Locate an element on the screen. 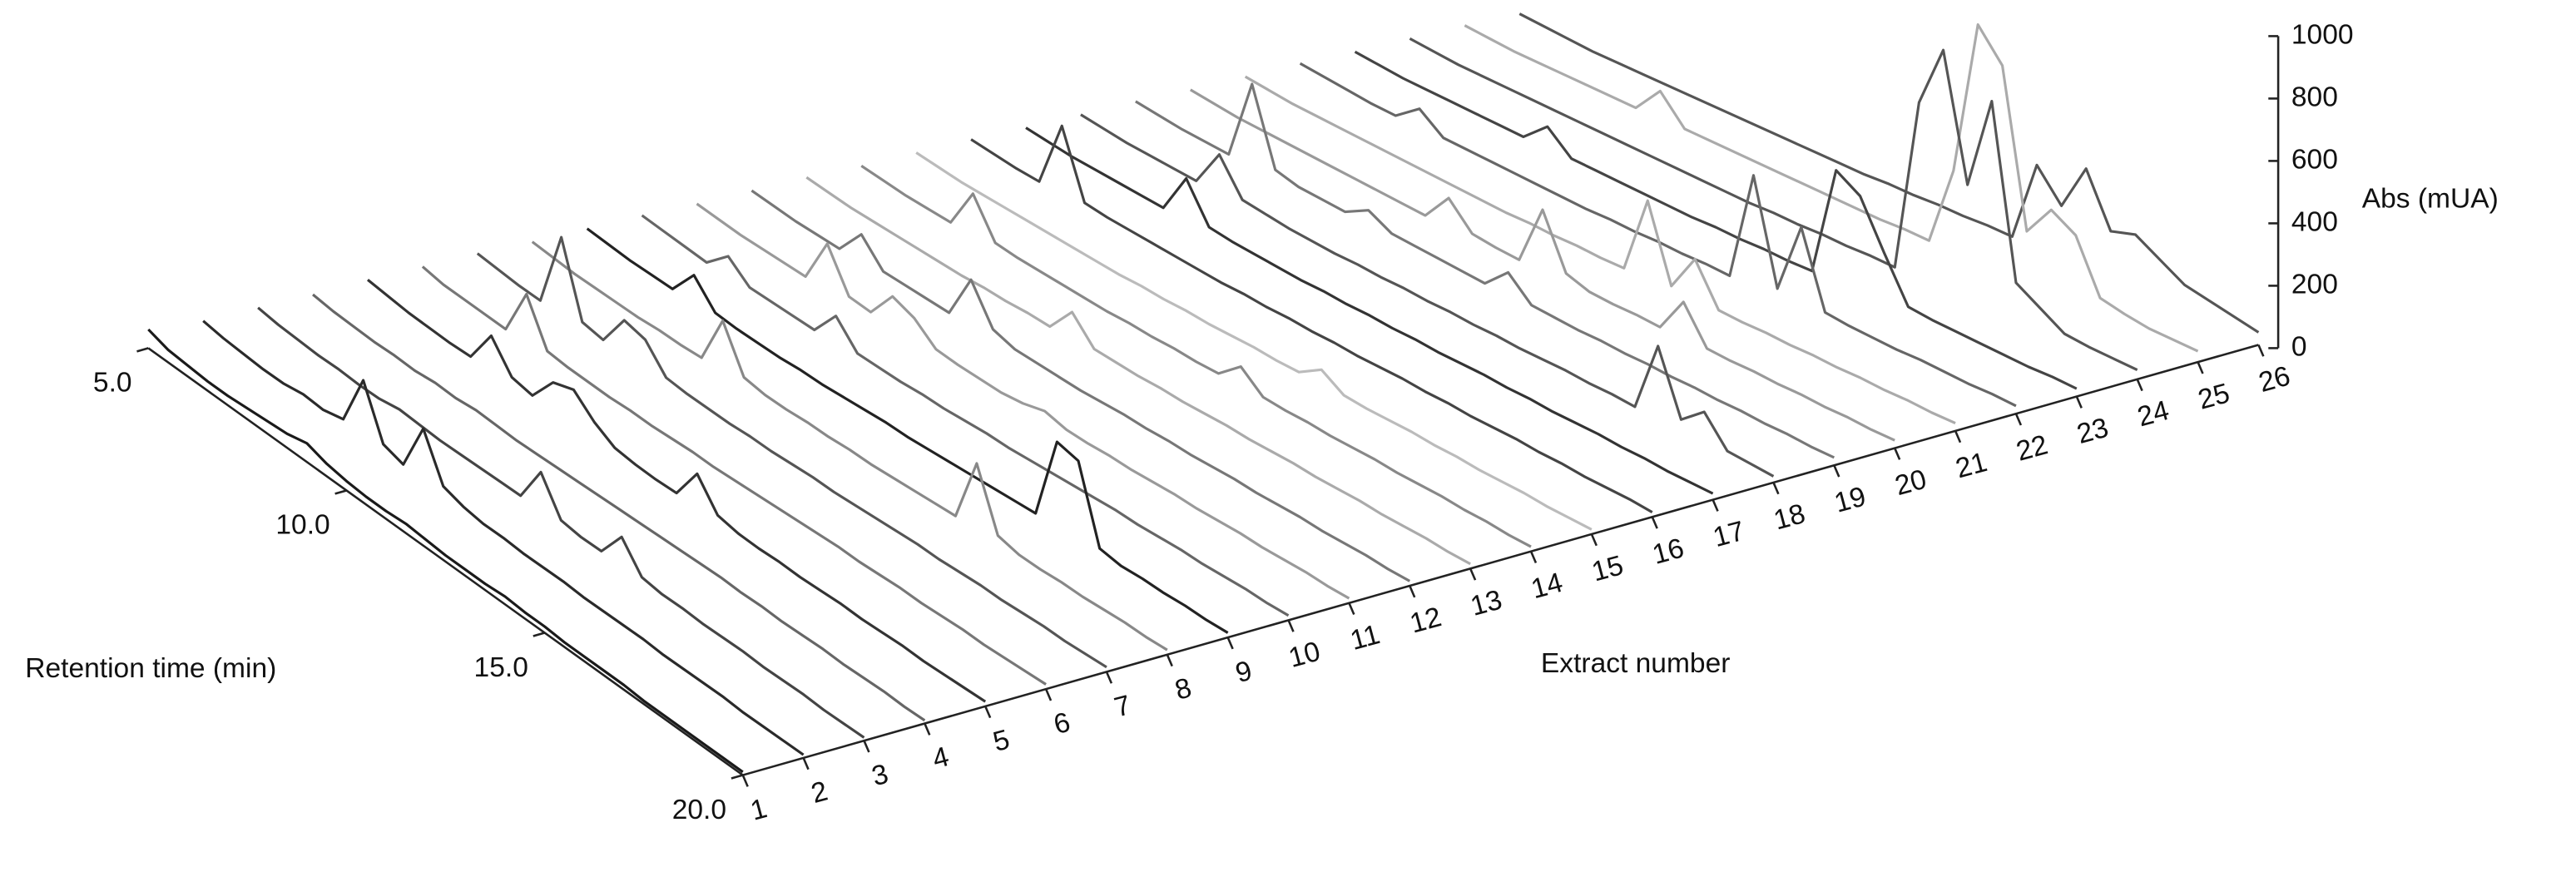  category-tick-label: 4 is located at coordinates (941, 758).